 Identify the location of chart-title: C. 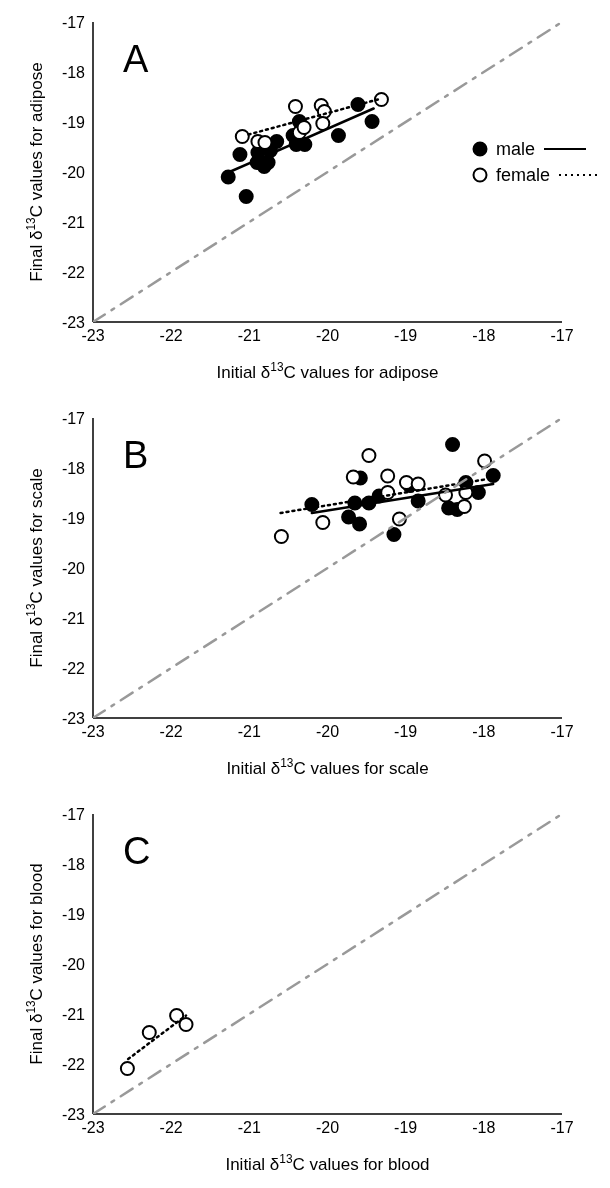
(137, 851).